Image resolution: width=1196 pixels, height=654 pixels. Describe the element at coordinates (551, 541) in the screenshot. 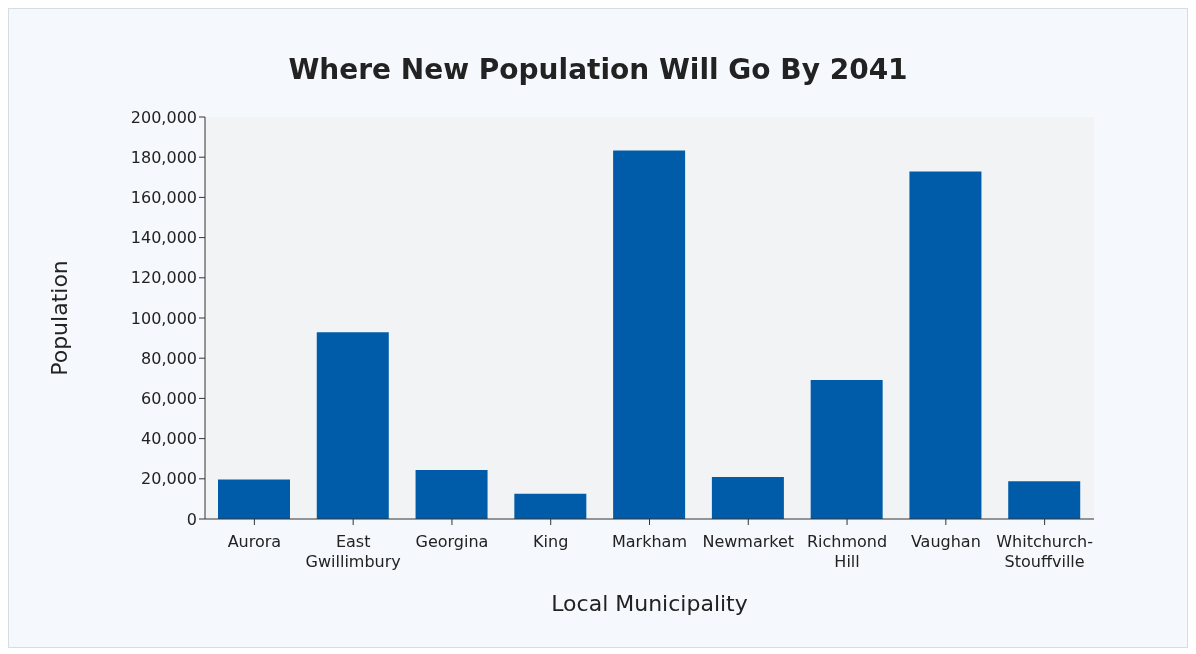

I see `x-tick-label: King` at that location.